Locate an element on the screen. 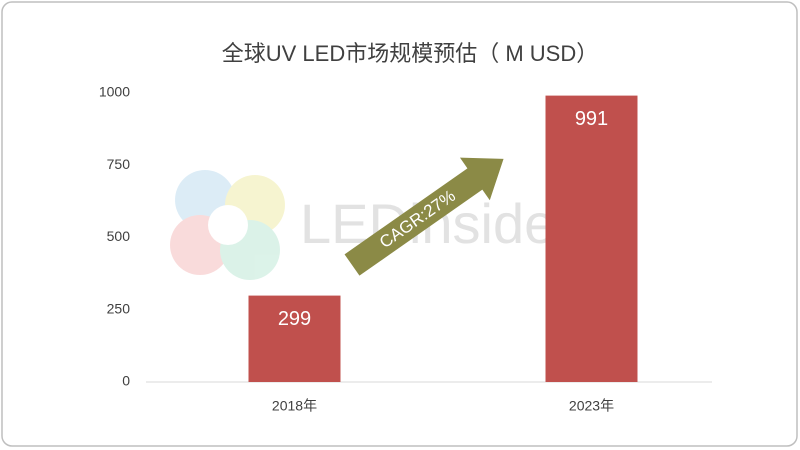 The height and width of the screenshot is (450, 800). y-tick-label: 0 is located at coordinates (126, 381).